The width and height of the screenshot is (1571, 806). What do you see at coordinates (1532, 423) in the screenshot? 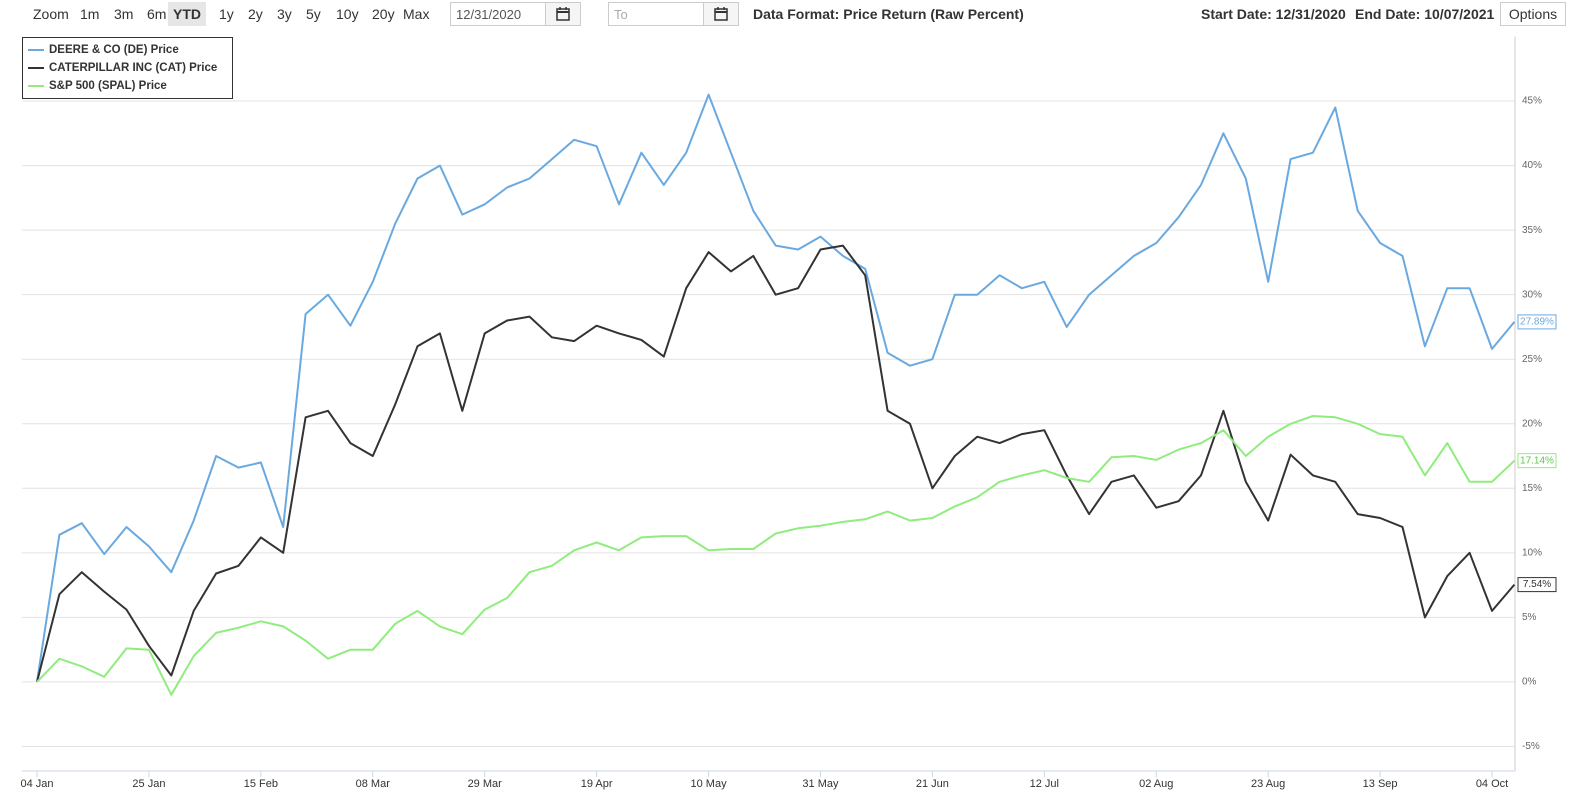
I see `y-tick-label: 20%` at bounding box center [1532, 423].